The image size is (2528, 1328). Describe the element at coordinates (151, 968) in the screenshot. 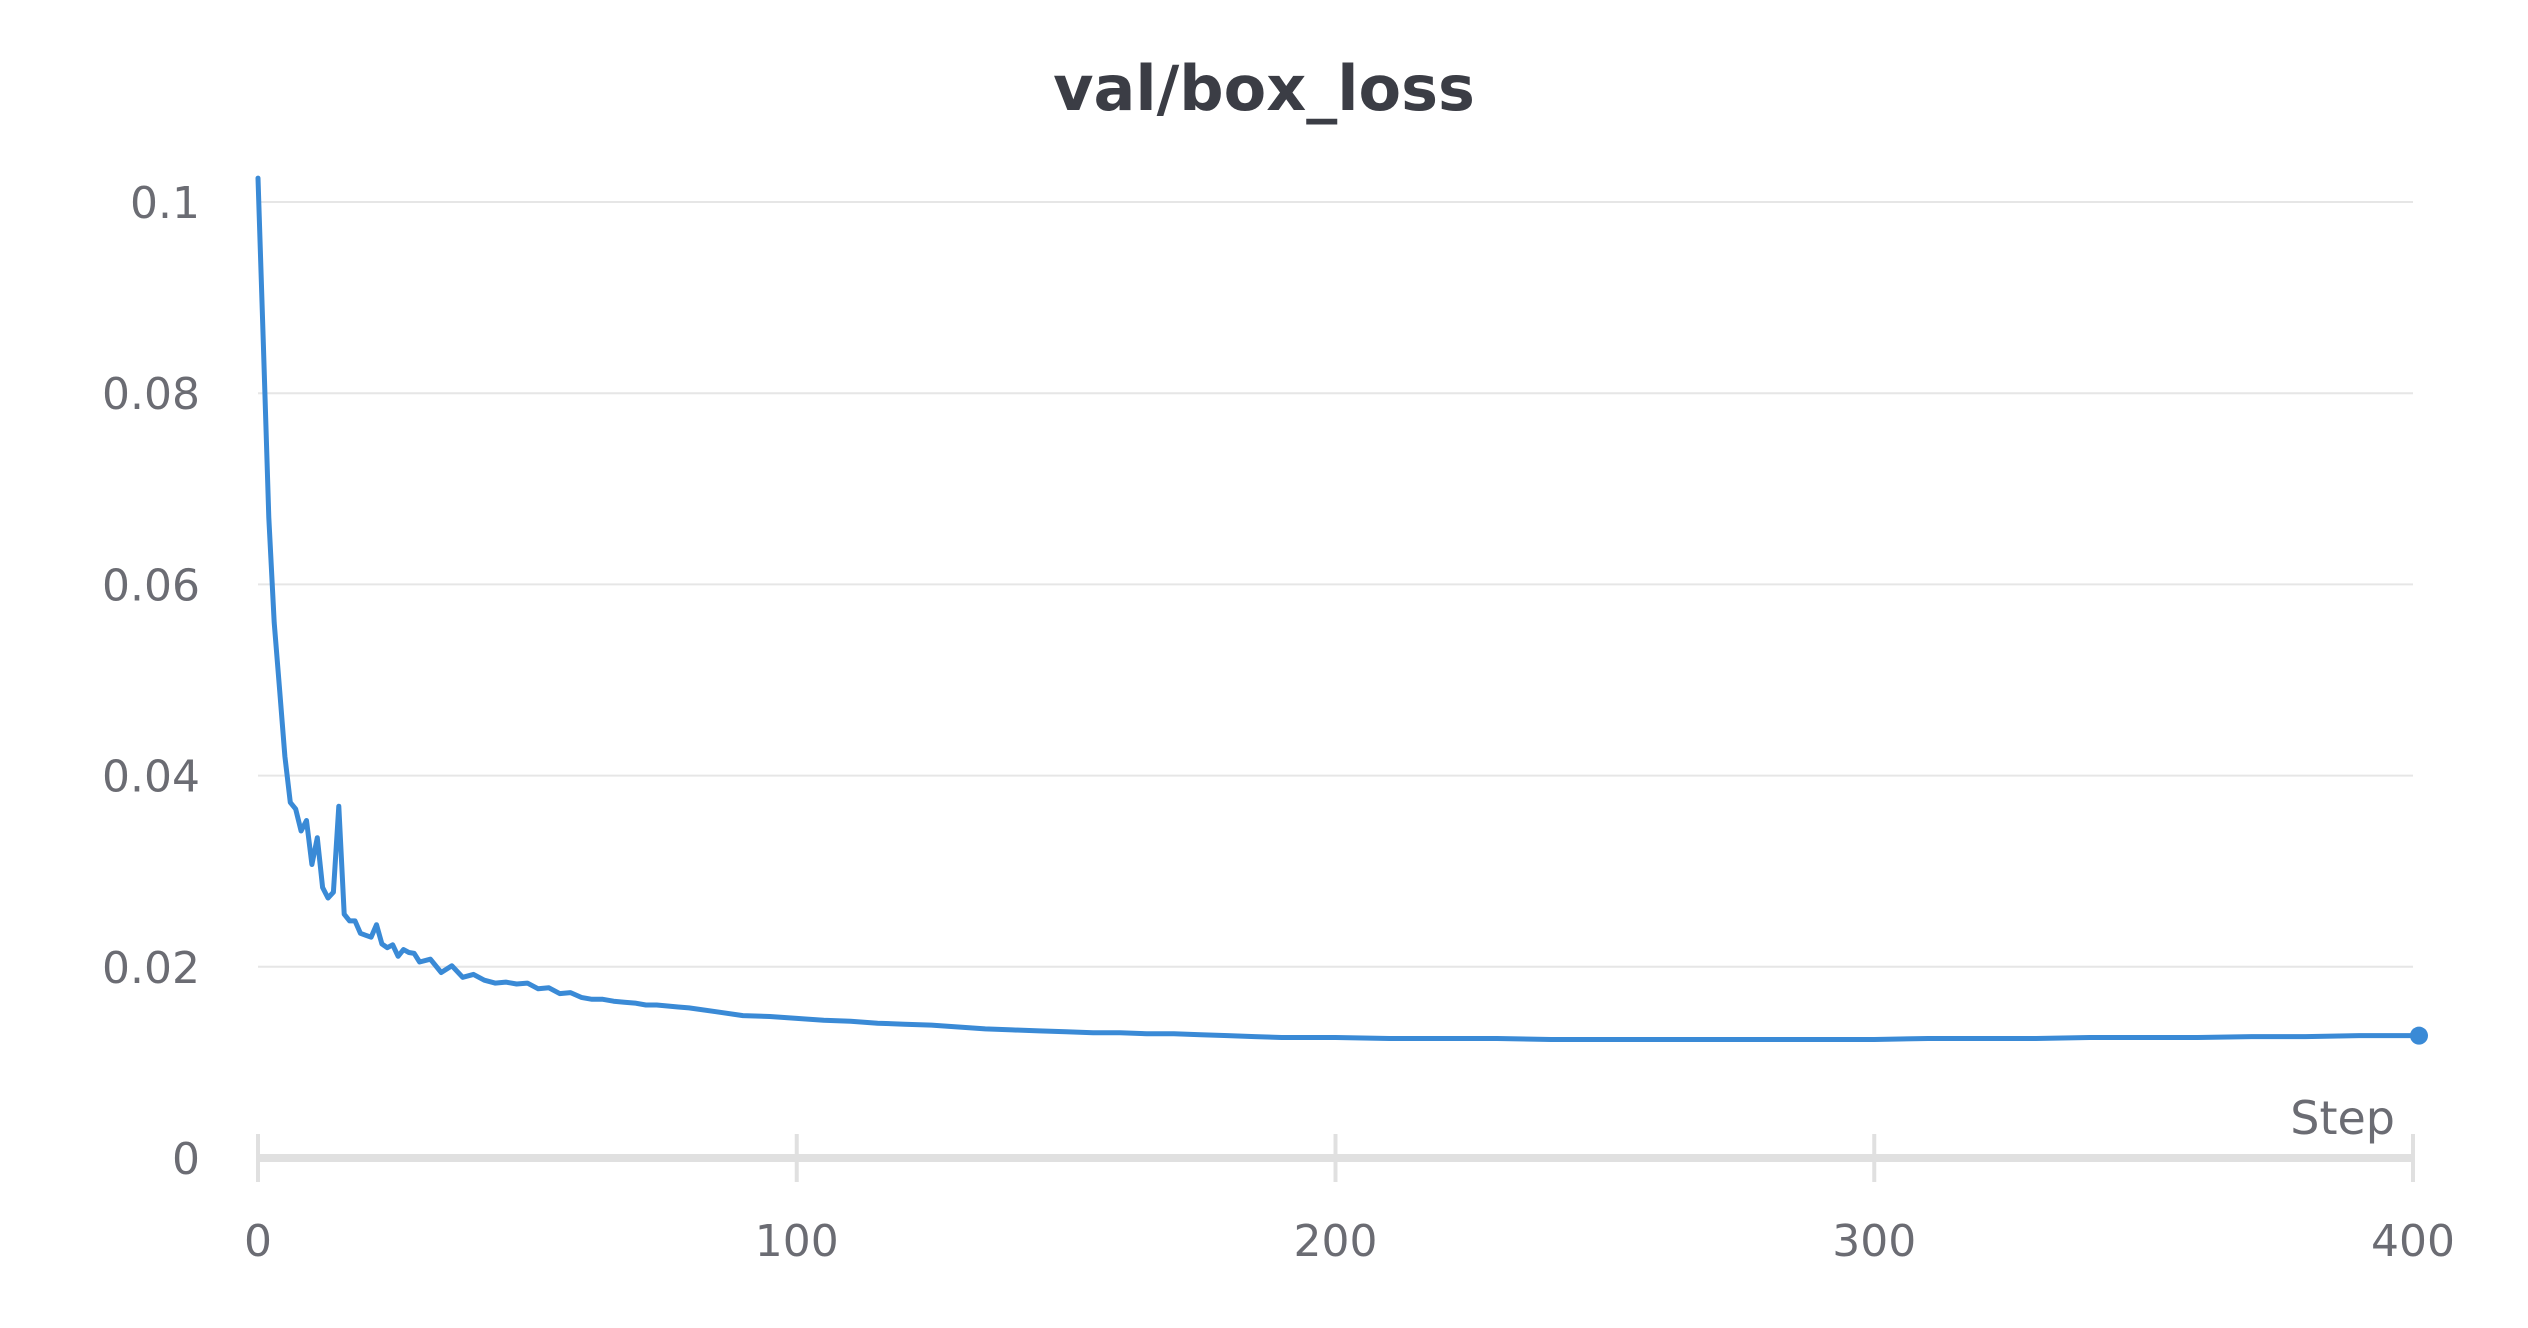

I see `y-tick-label: 0.02` at that location.